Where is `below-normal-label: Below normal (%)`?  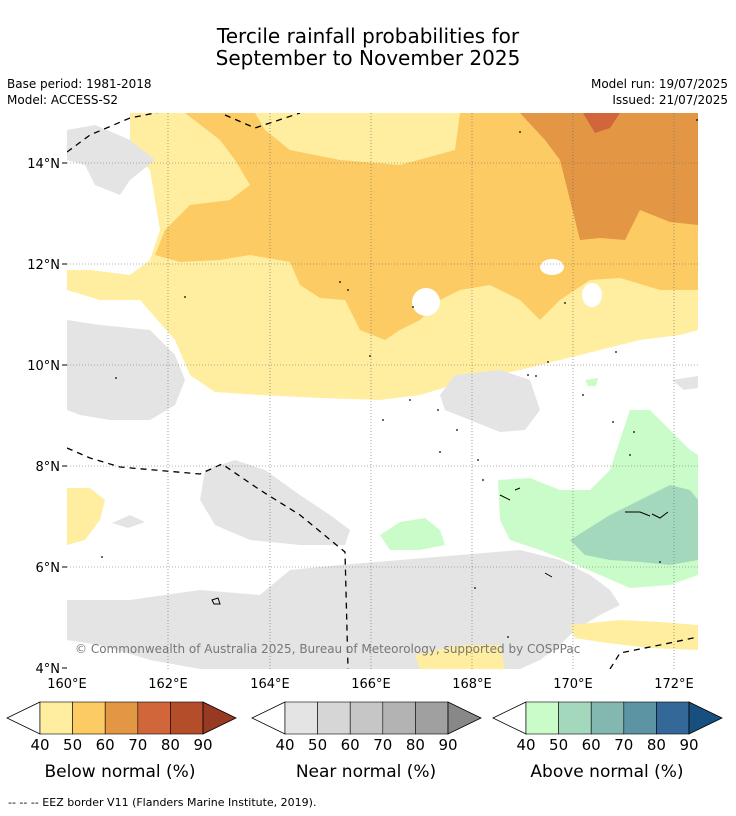
below-normal-label: Below normal (%) is located at coordinates (120, 772).